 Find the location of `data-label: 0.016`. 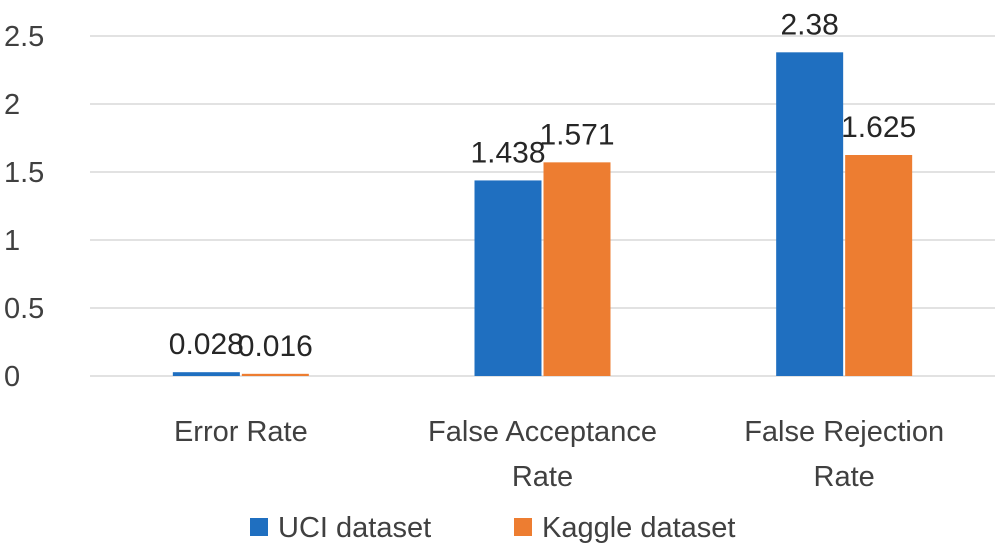

data-label: 0.016 is located at coordinates (275, 346).